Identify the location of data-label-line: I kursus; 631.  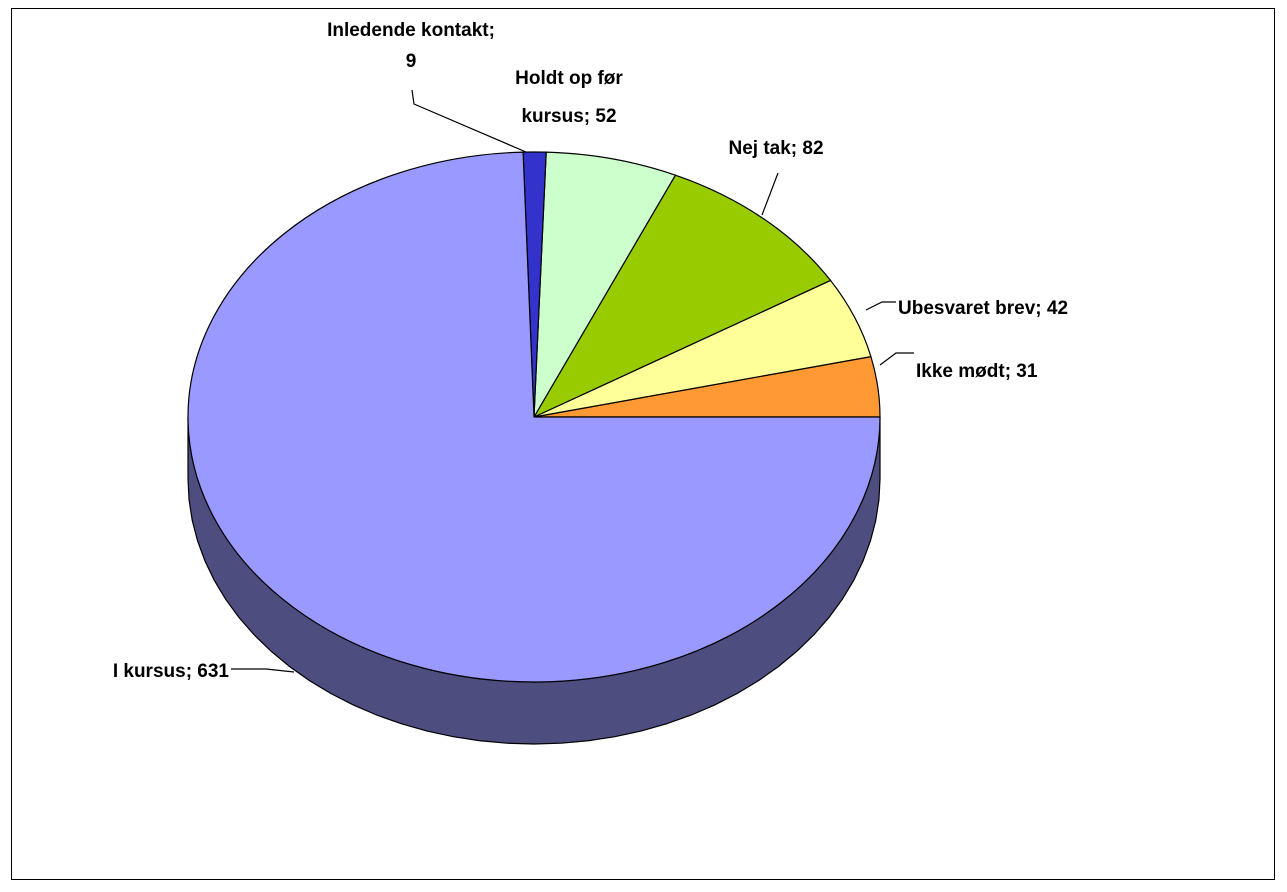
(171, 671).